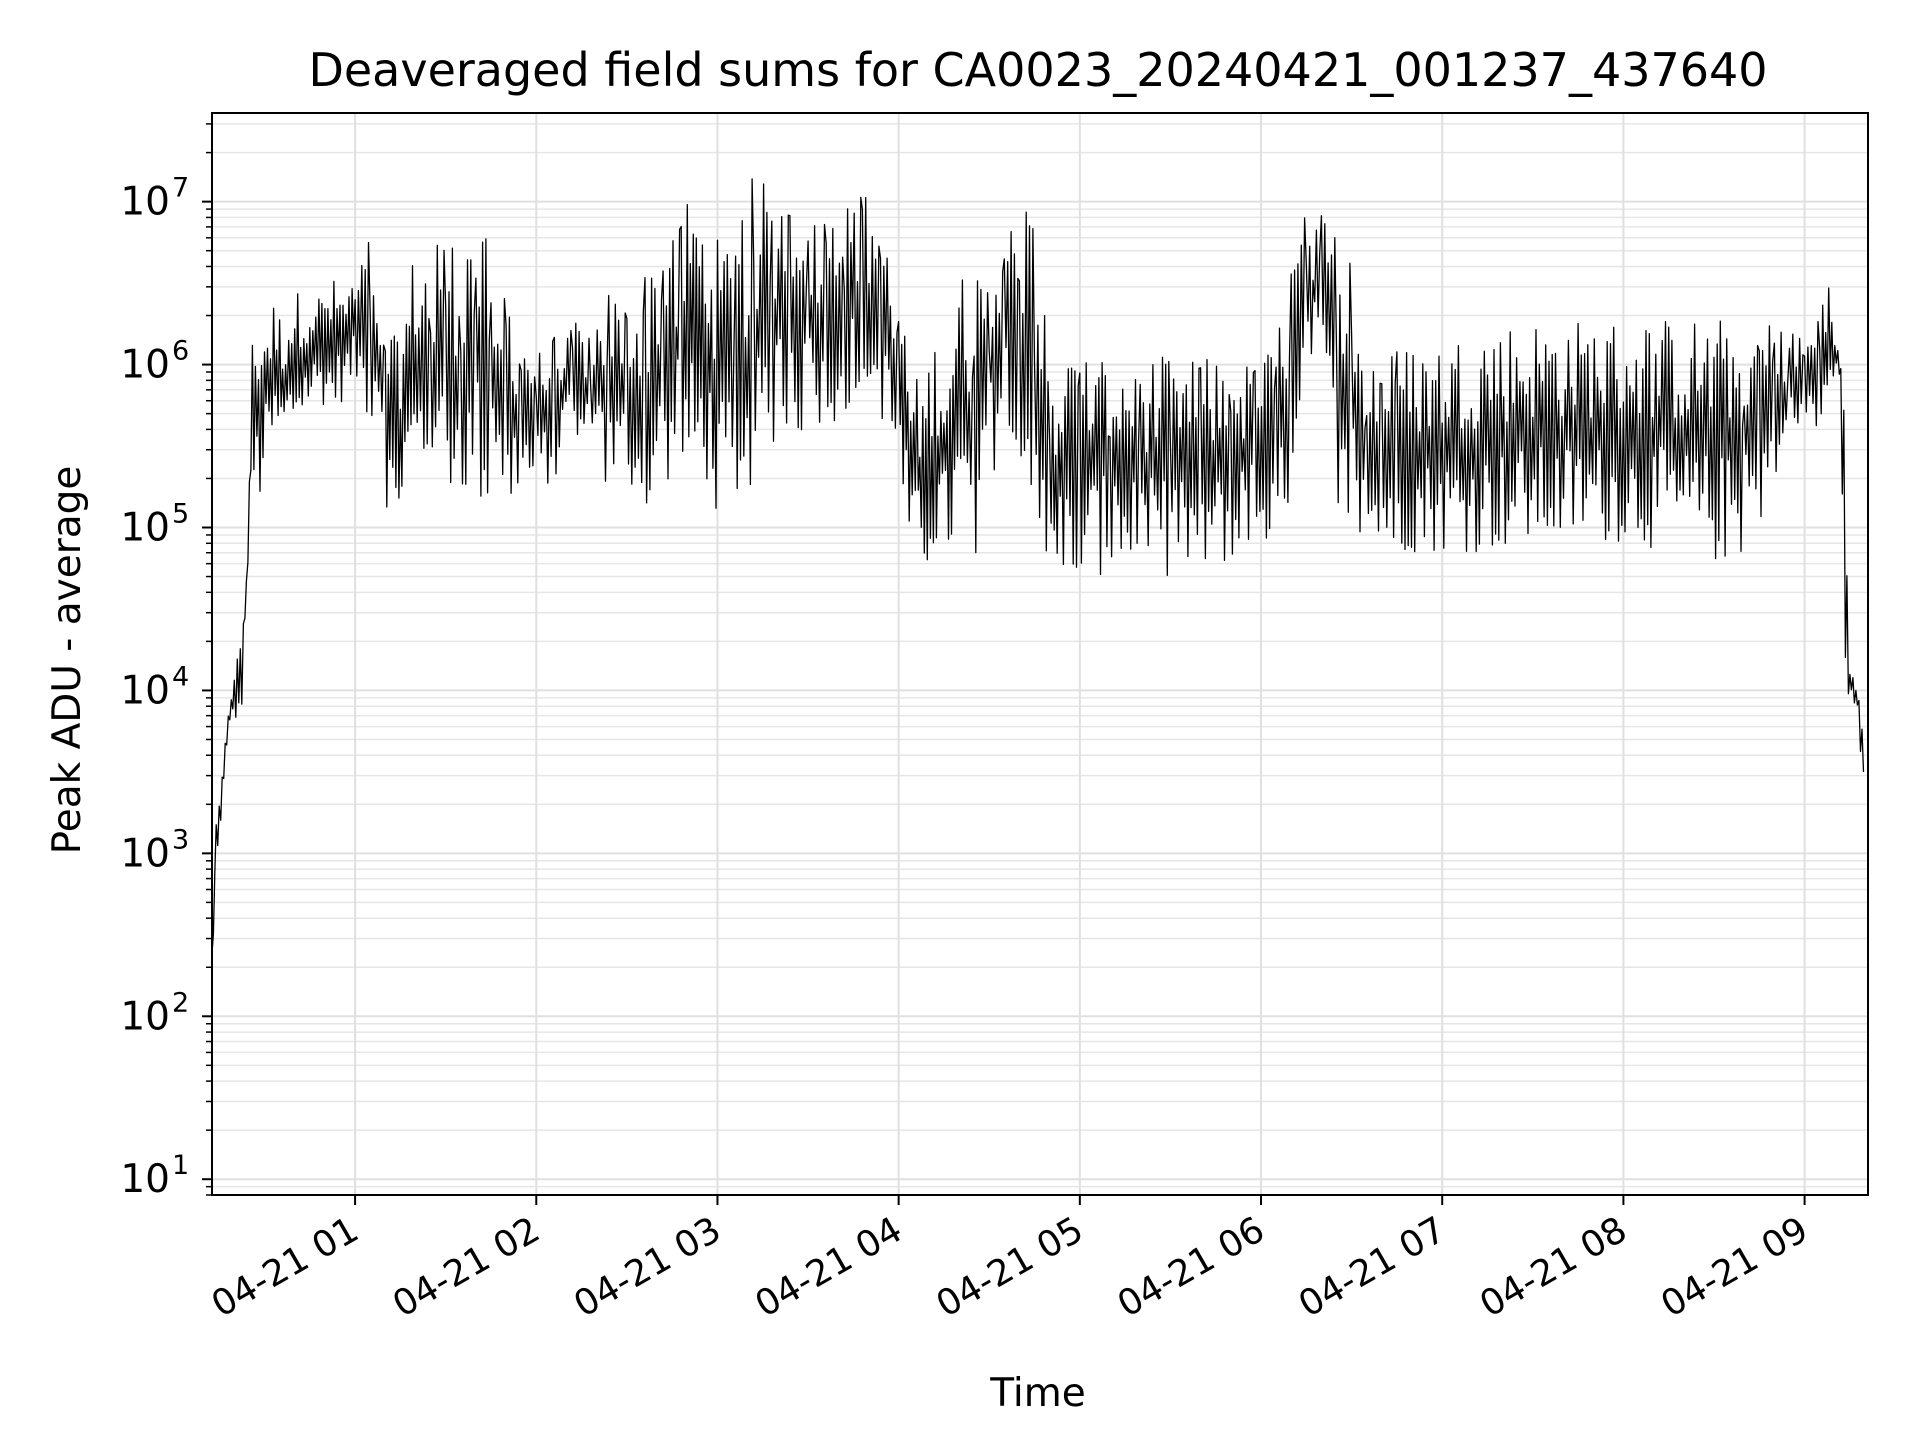 Image resolution: width=1920 pixels, height=1440 pixels. I want to click on y-tick-exponent: 4, so click(180, 676).